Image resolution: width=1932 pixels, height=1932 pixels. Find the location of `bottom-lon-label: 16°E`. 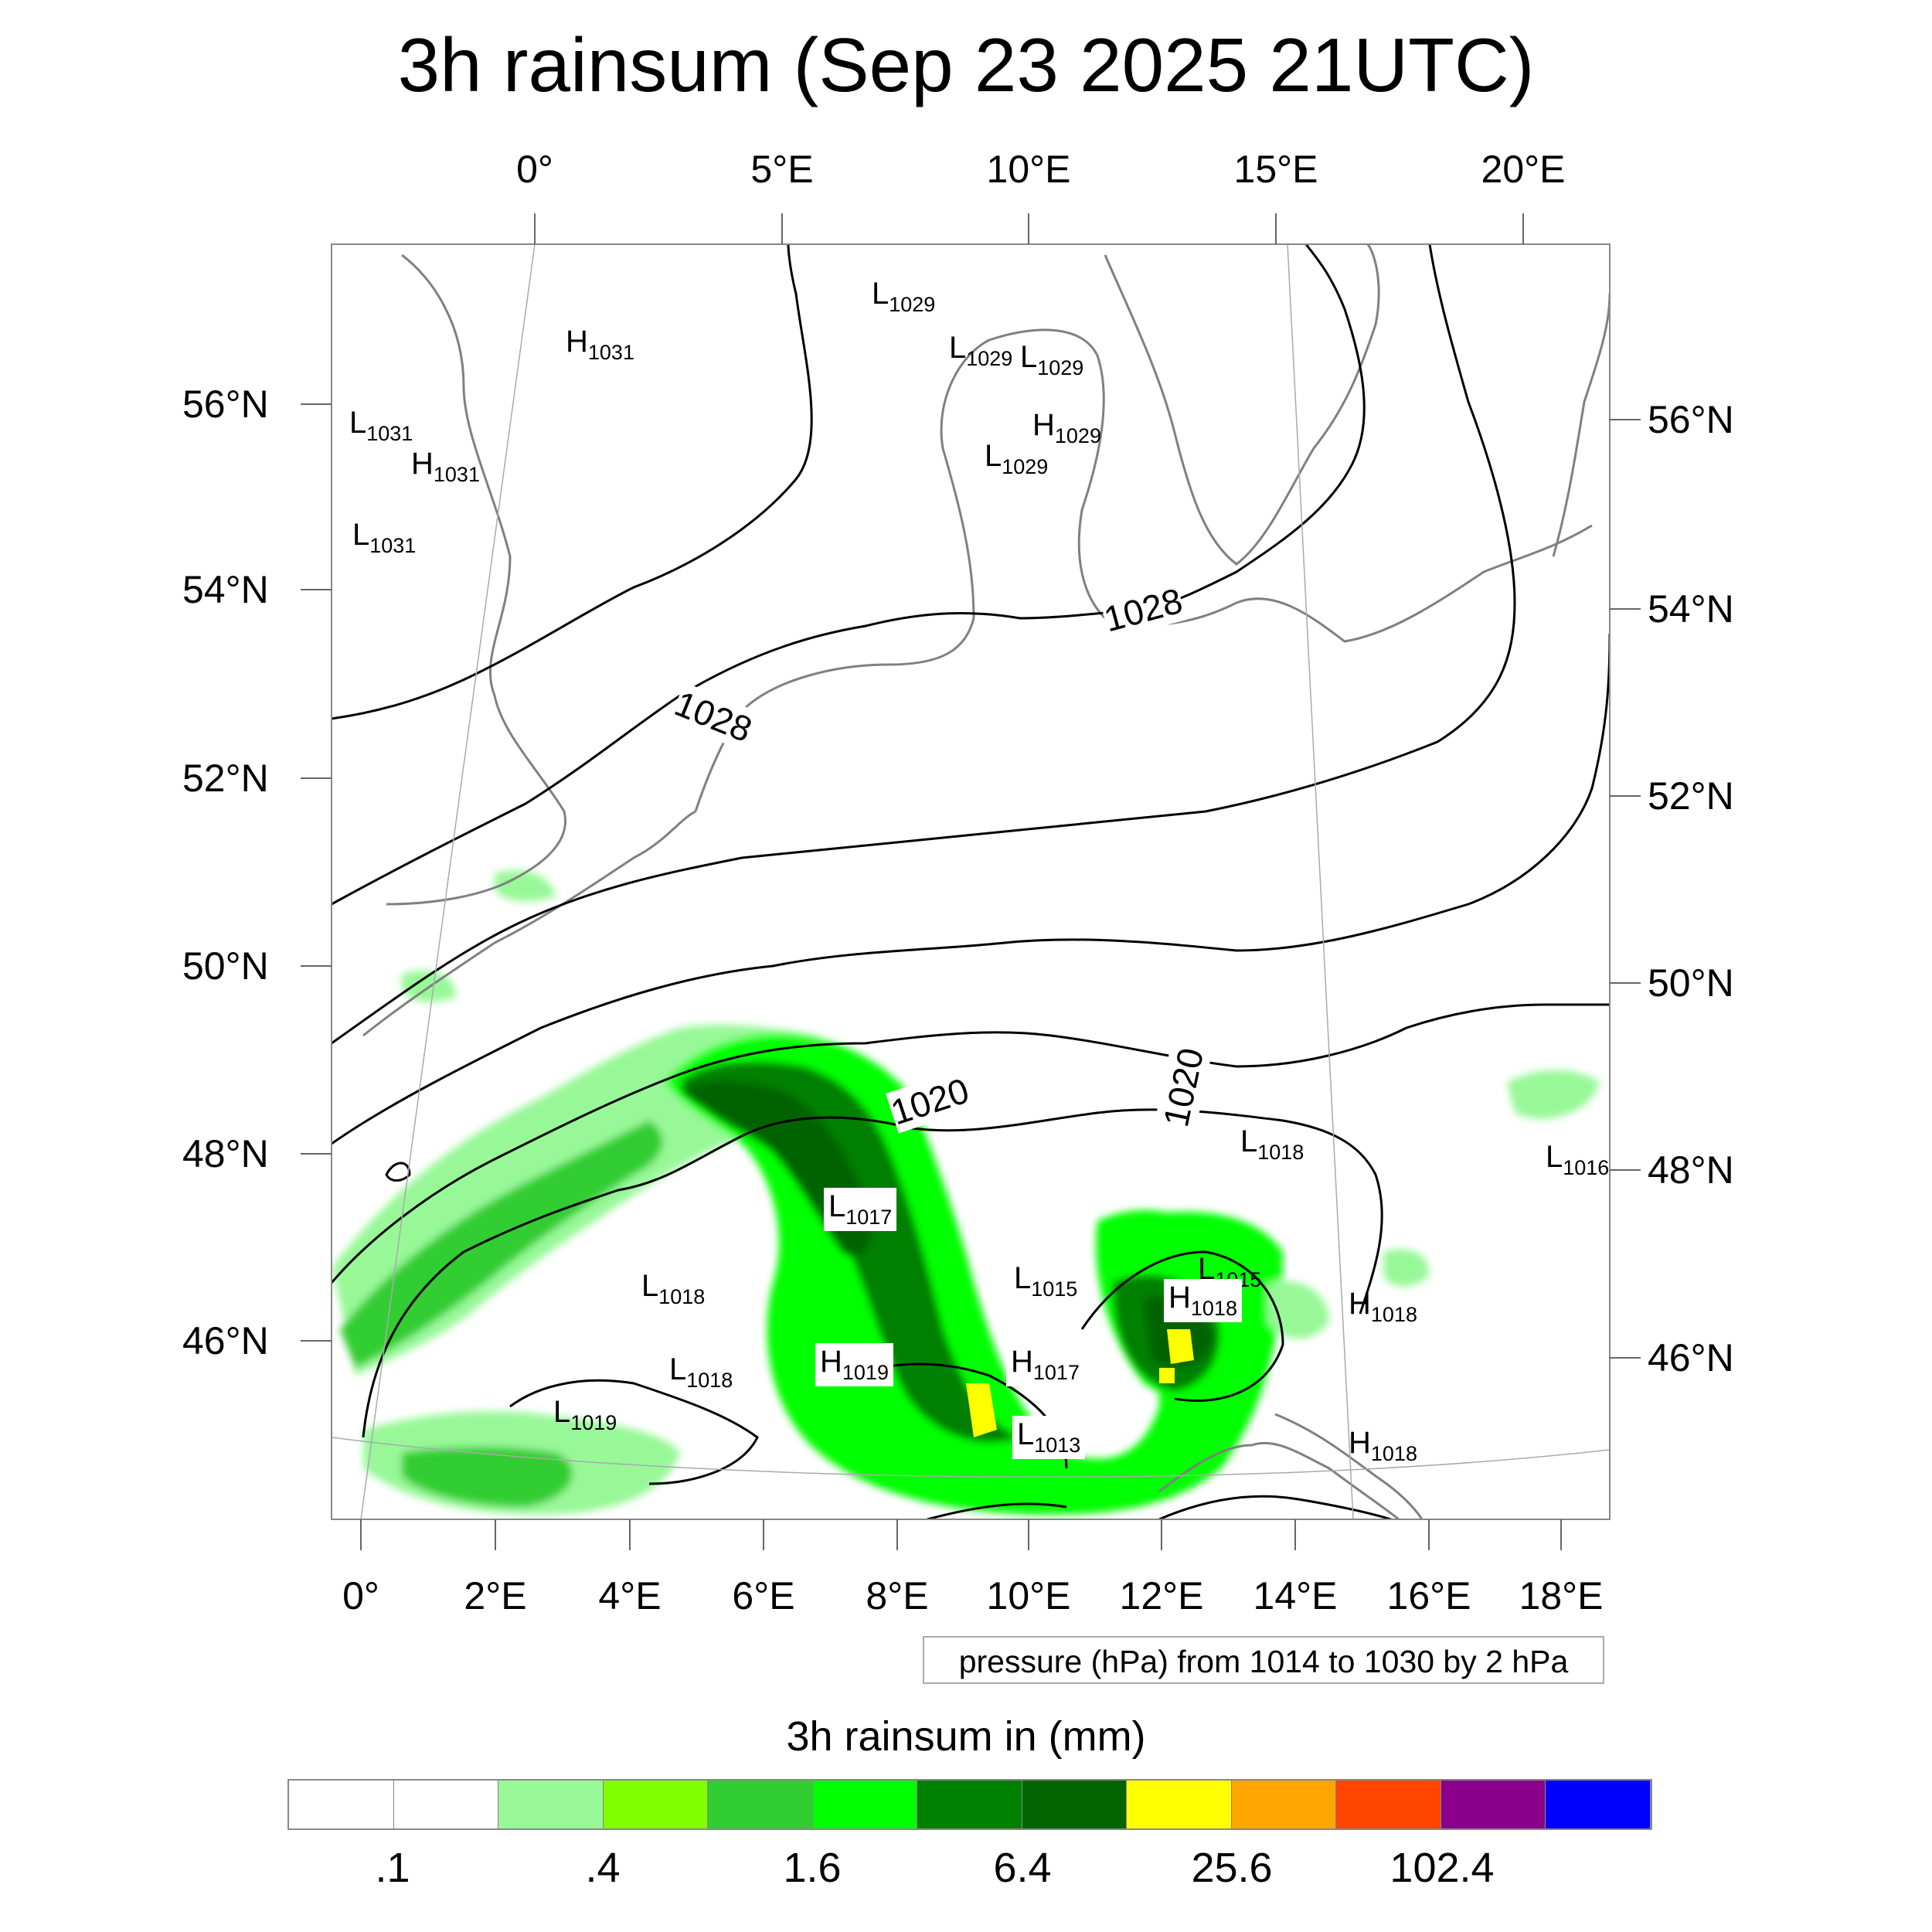

bottom-lon-label: 16°E is located at coordinates (1428, 1596).